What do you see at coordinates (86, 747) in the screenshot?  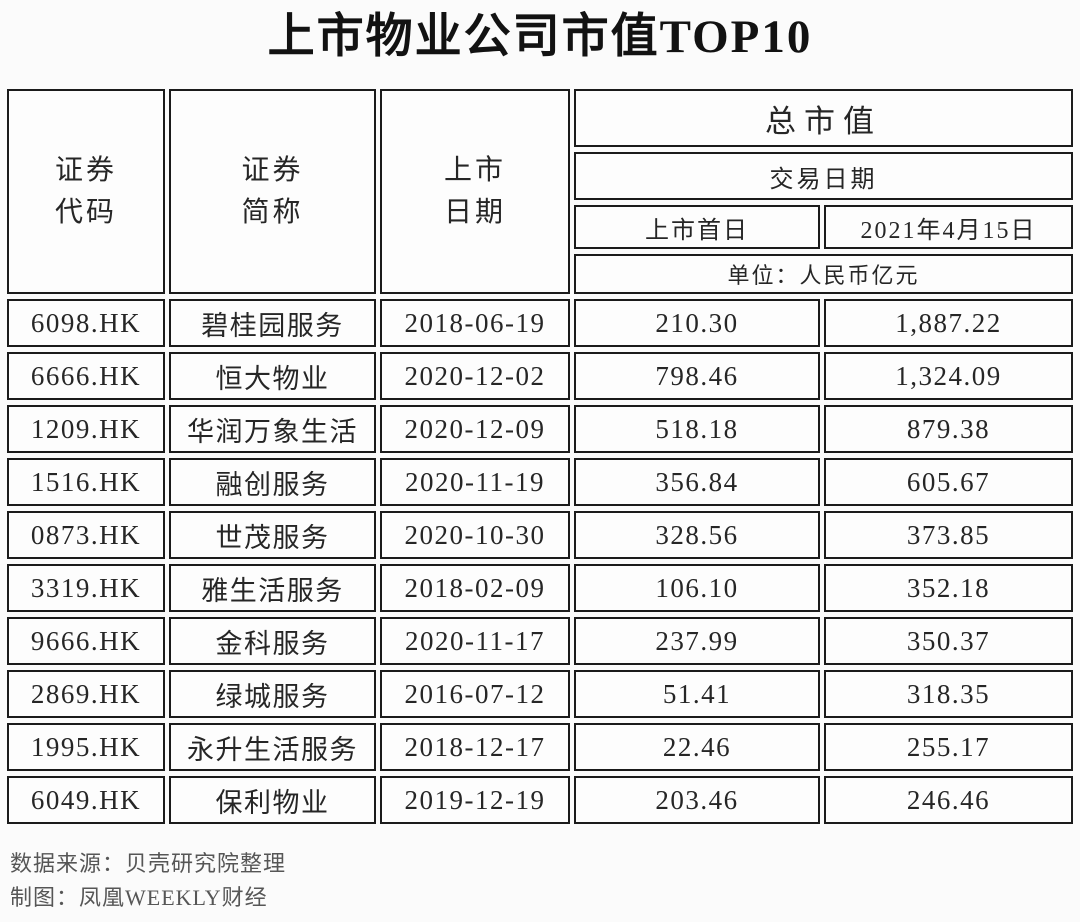 I see `cell-code: 1995.HK` at bounding box center [86, 747].